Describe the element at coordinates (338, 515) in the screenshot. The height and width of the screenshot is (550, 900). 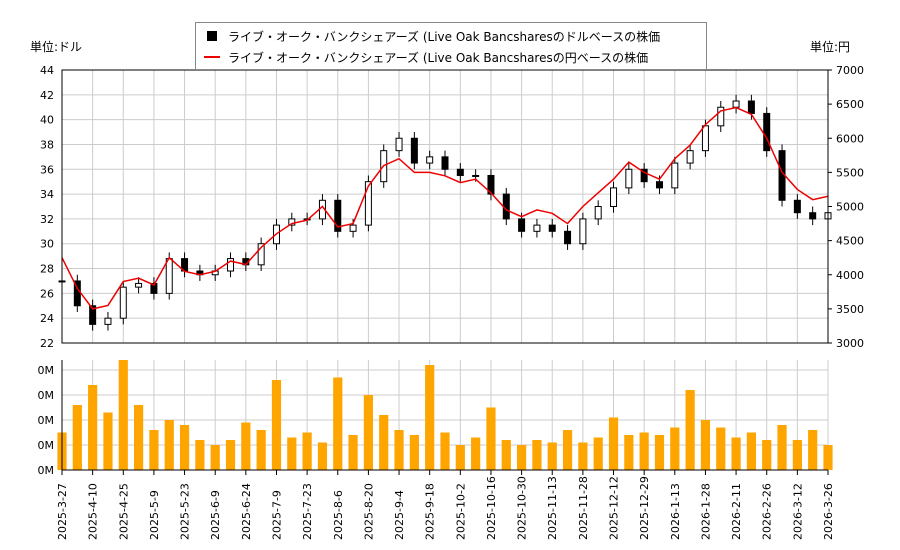
I see `x-tick-label: 2025-8-6` at that location.